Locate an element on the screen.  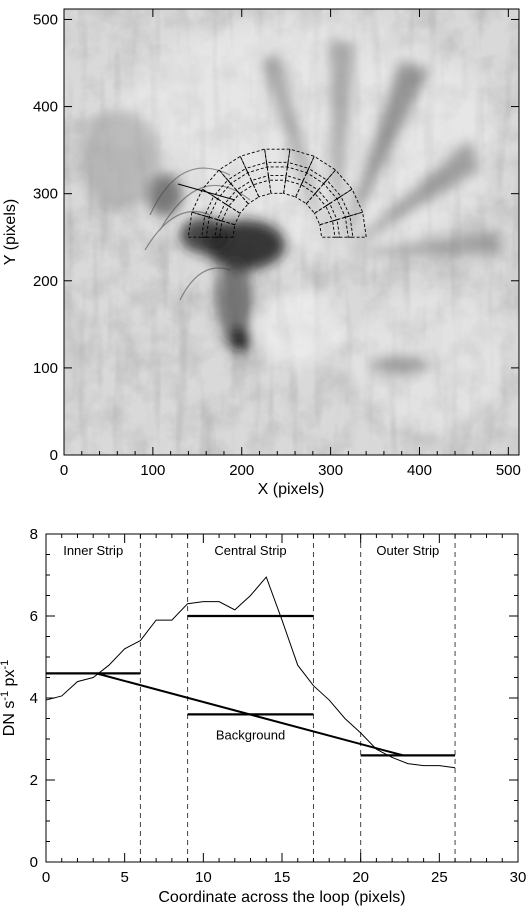
background-label: Background is located at coordinates (250, 734).